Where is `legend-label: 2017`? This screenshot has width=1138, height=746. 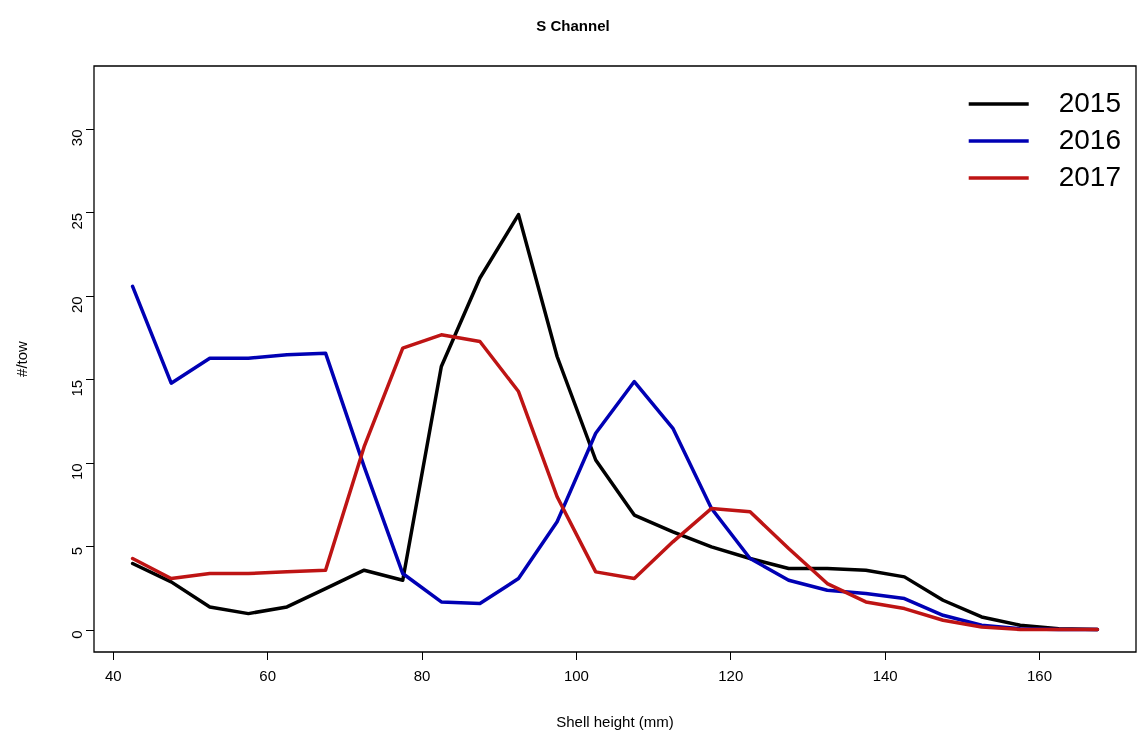
legend-label: 2017 is located at coordinates (1090, 176).